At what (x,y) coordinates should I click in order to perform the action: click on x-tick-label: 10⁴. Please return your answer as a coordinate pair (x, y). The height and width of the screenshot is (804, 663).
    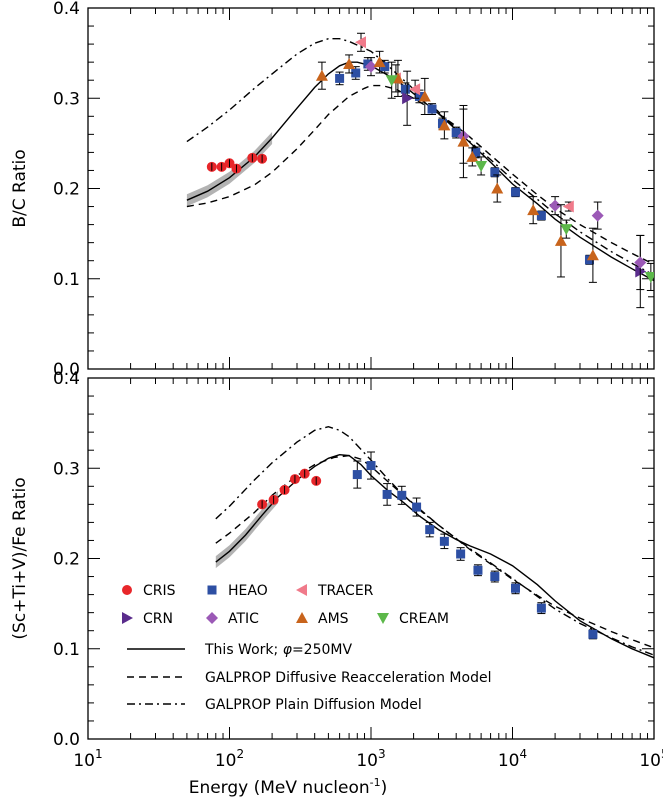
    Looking at the image, I should click on (512, 759).